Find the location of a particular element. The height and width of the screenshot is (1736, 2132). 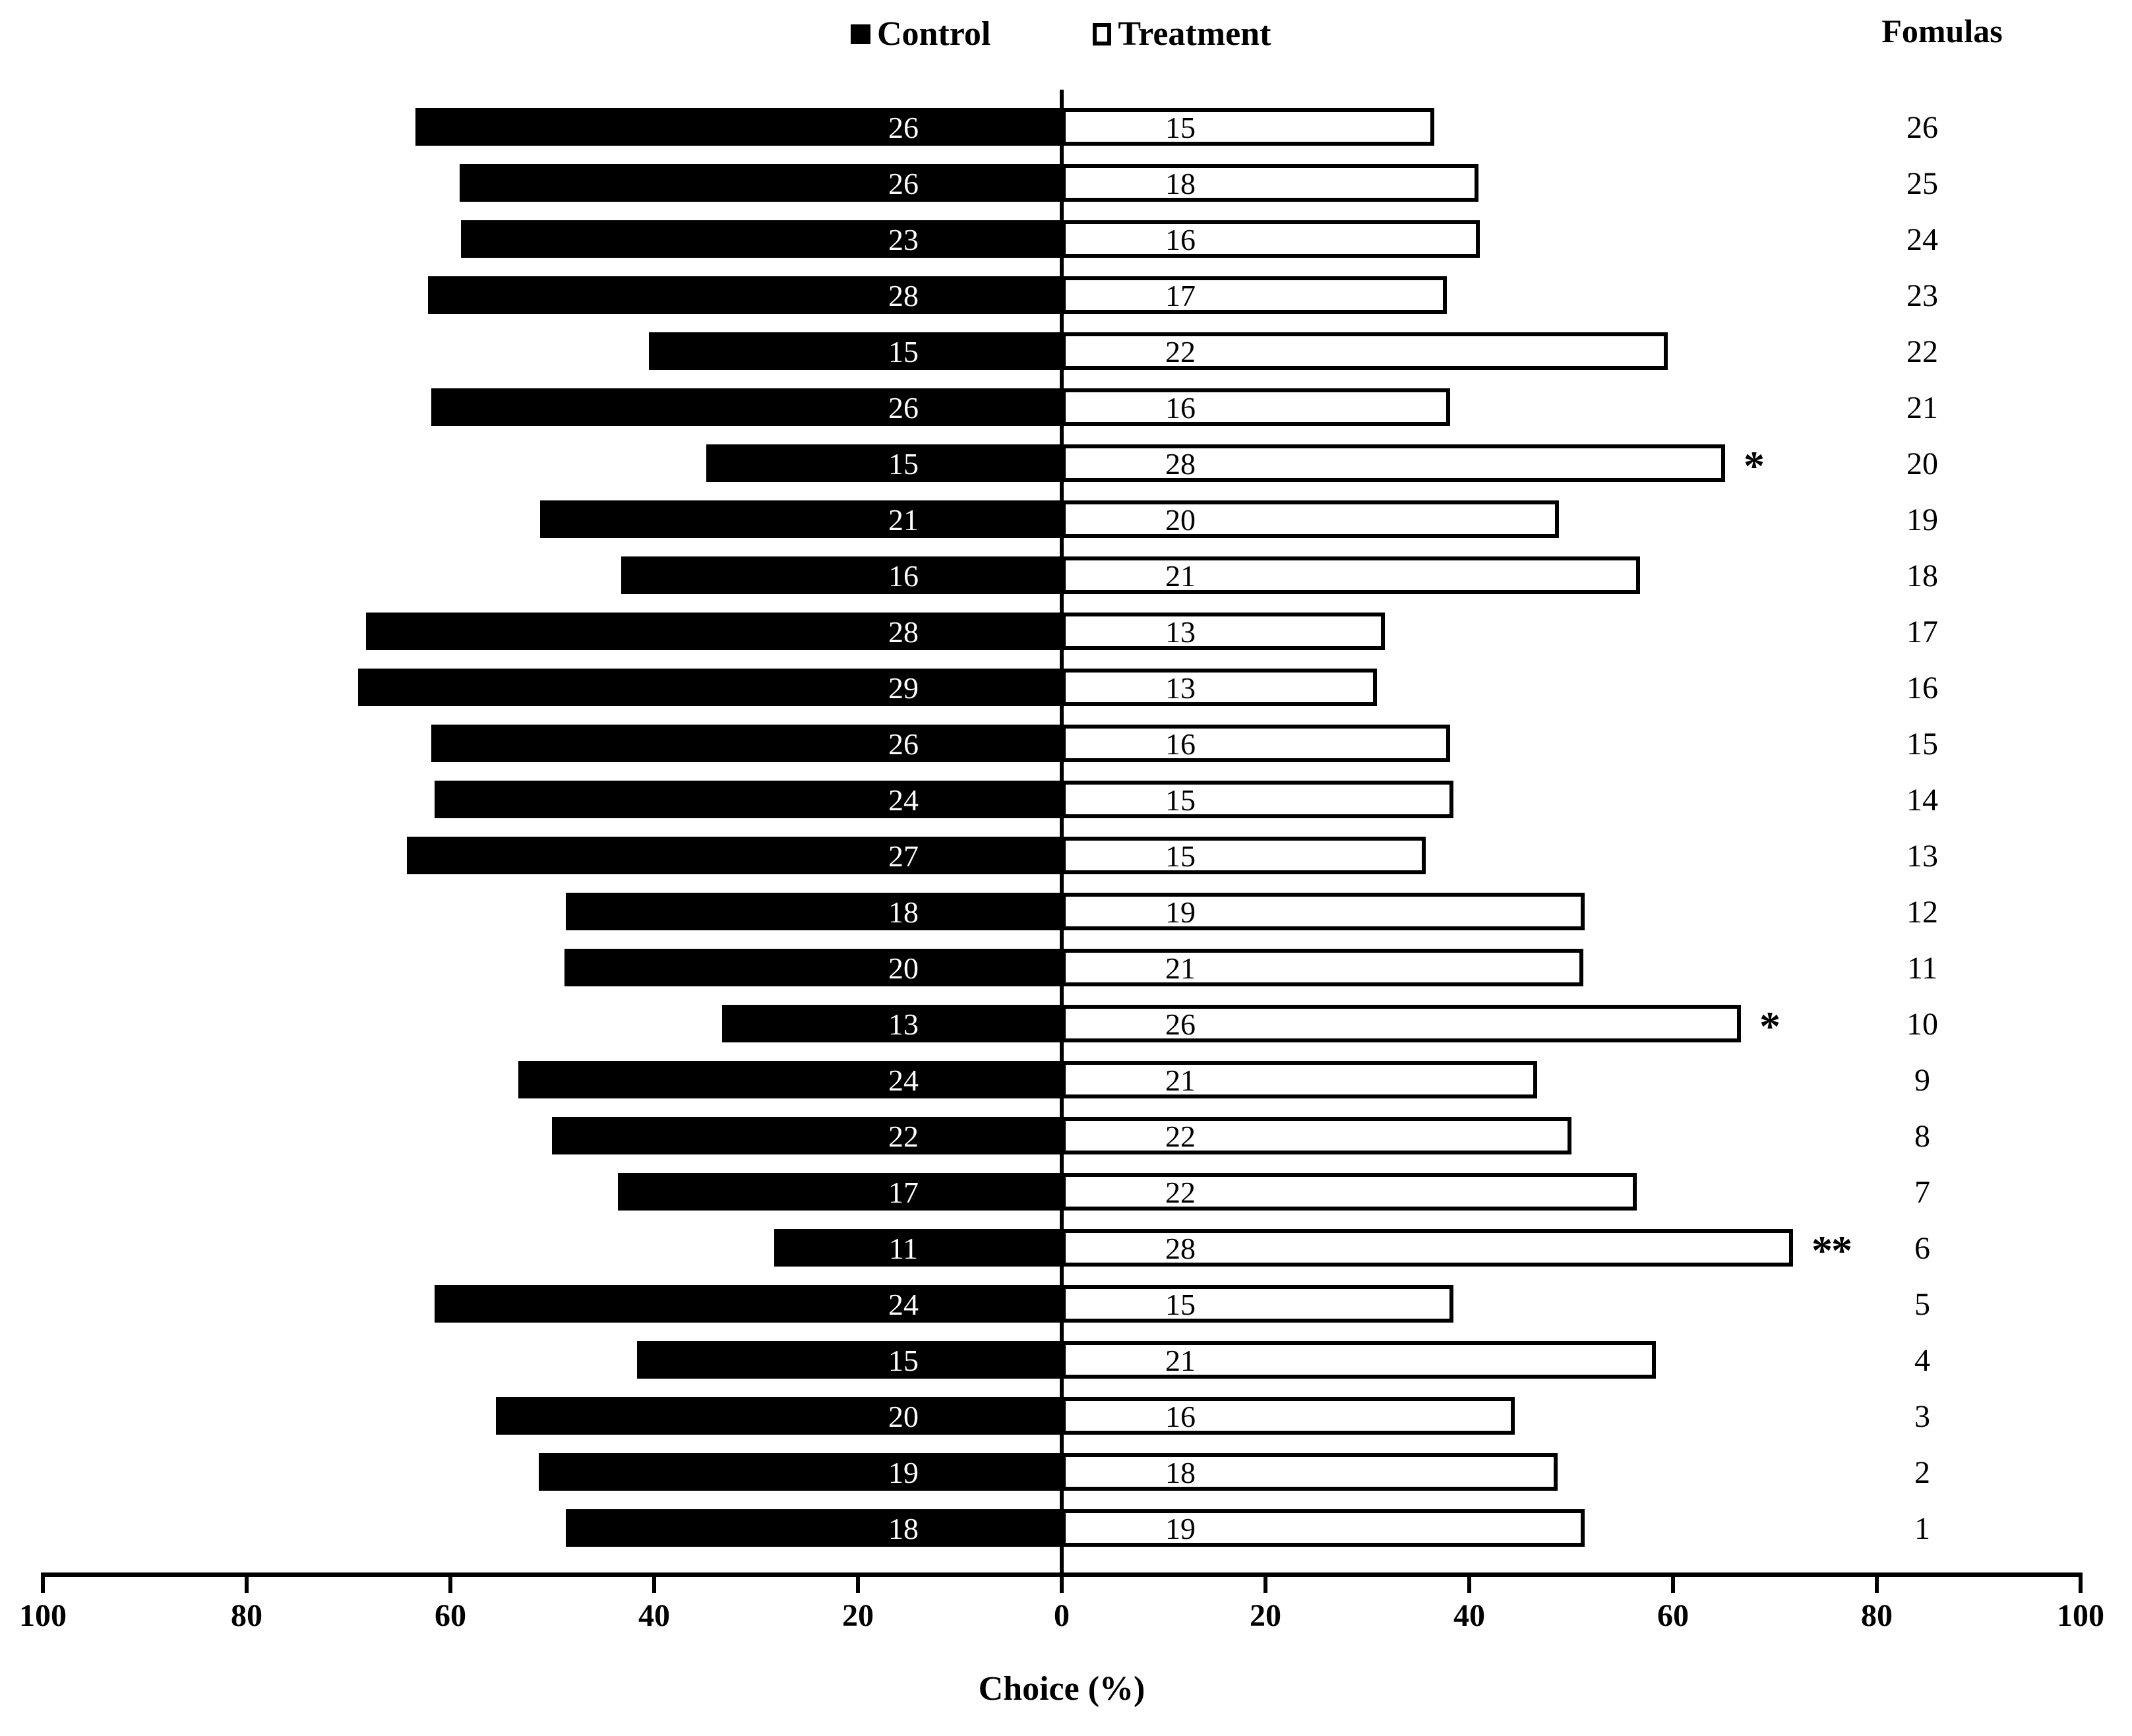

formula-number: 14 is located at coordinates (1922, 800).